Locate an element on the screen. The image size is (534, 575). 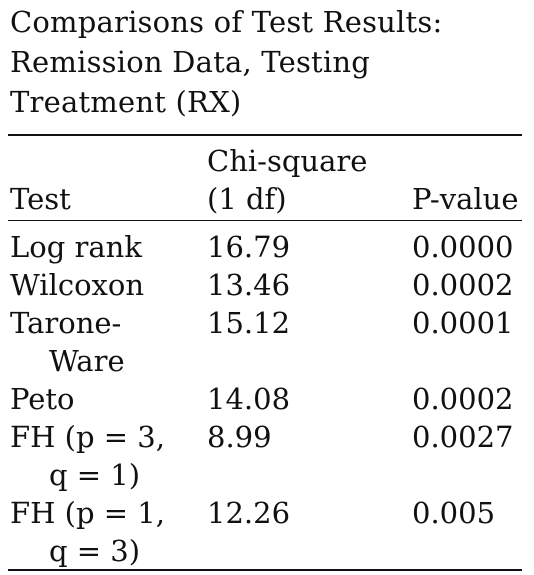
table-row-chi: 14.08 is located at coordinates (249, 399).